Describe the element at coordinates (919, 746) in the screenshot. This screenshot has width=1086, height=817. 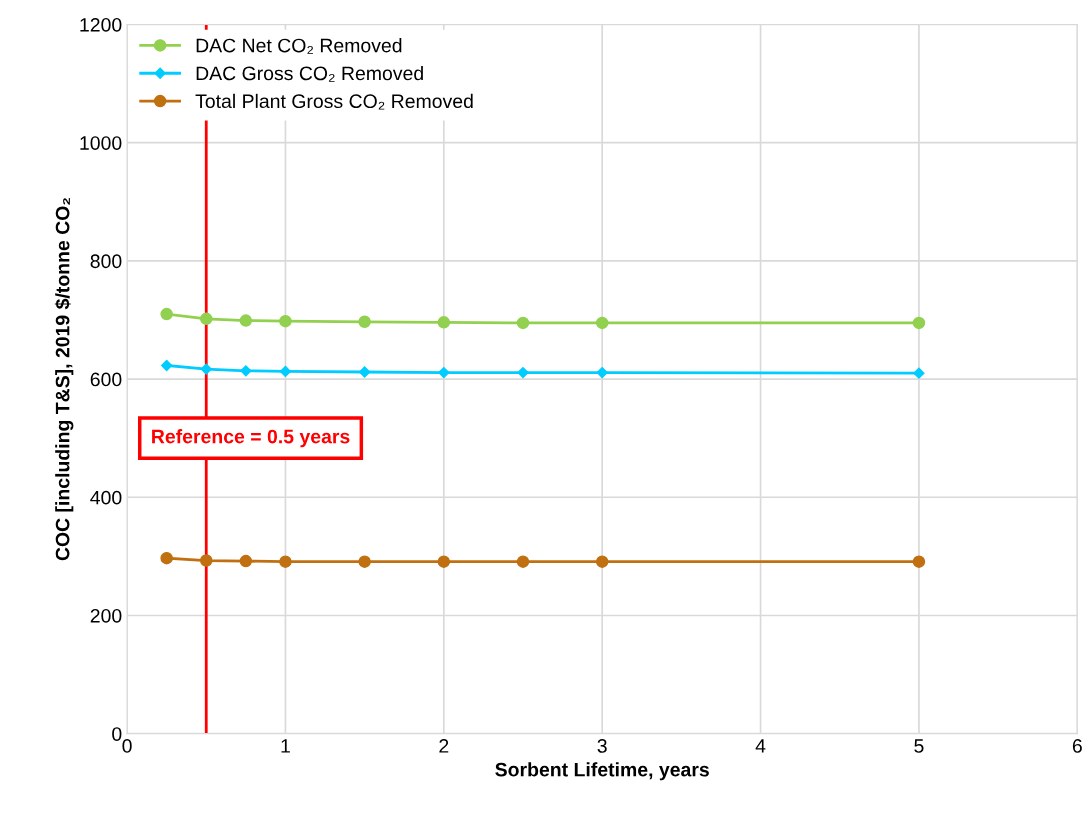
I see `x-tick-label: 5` at that location.